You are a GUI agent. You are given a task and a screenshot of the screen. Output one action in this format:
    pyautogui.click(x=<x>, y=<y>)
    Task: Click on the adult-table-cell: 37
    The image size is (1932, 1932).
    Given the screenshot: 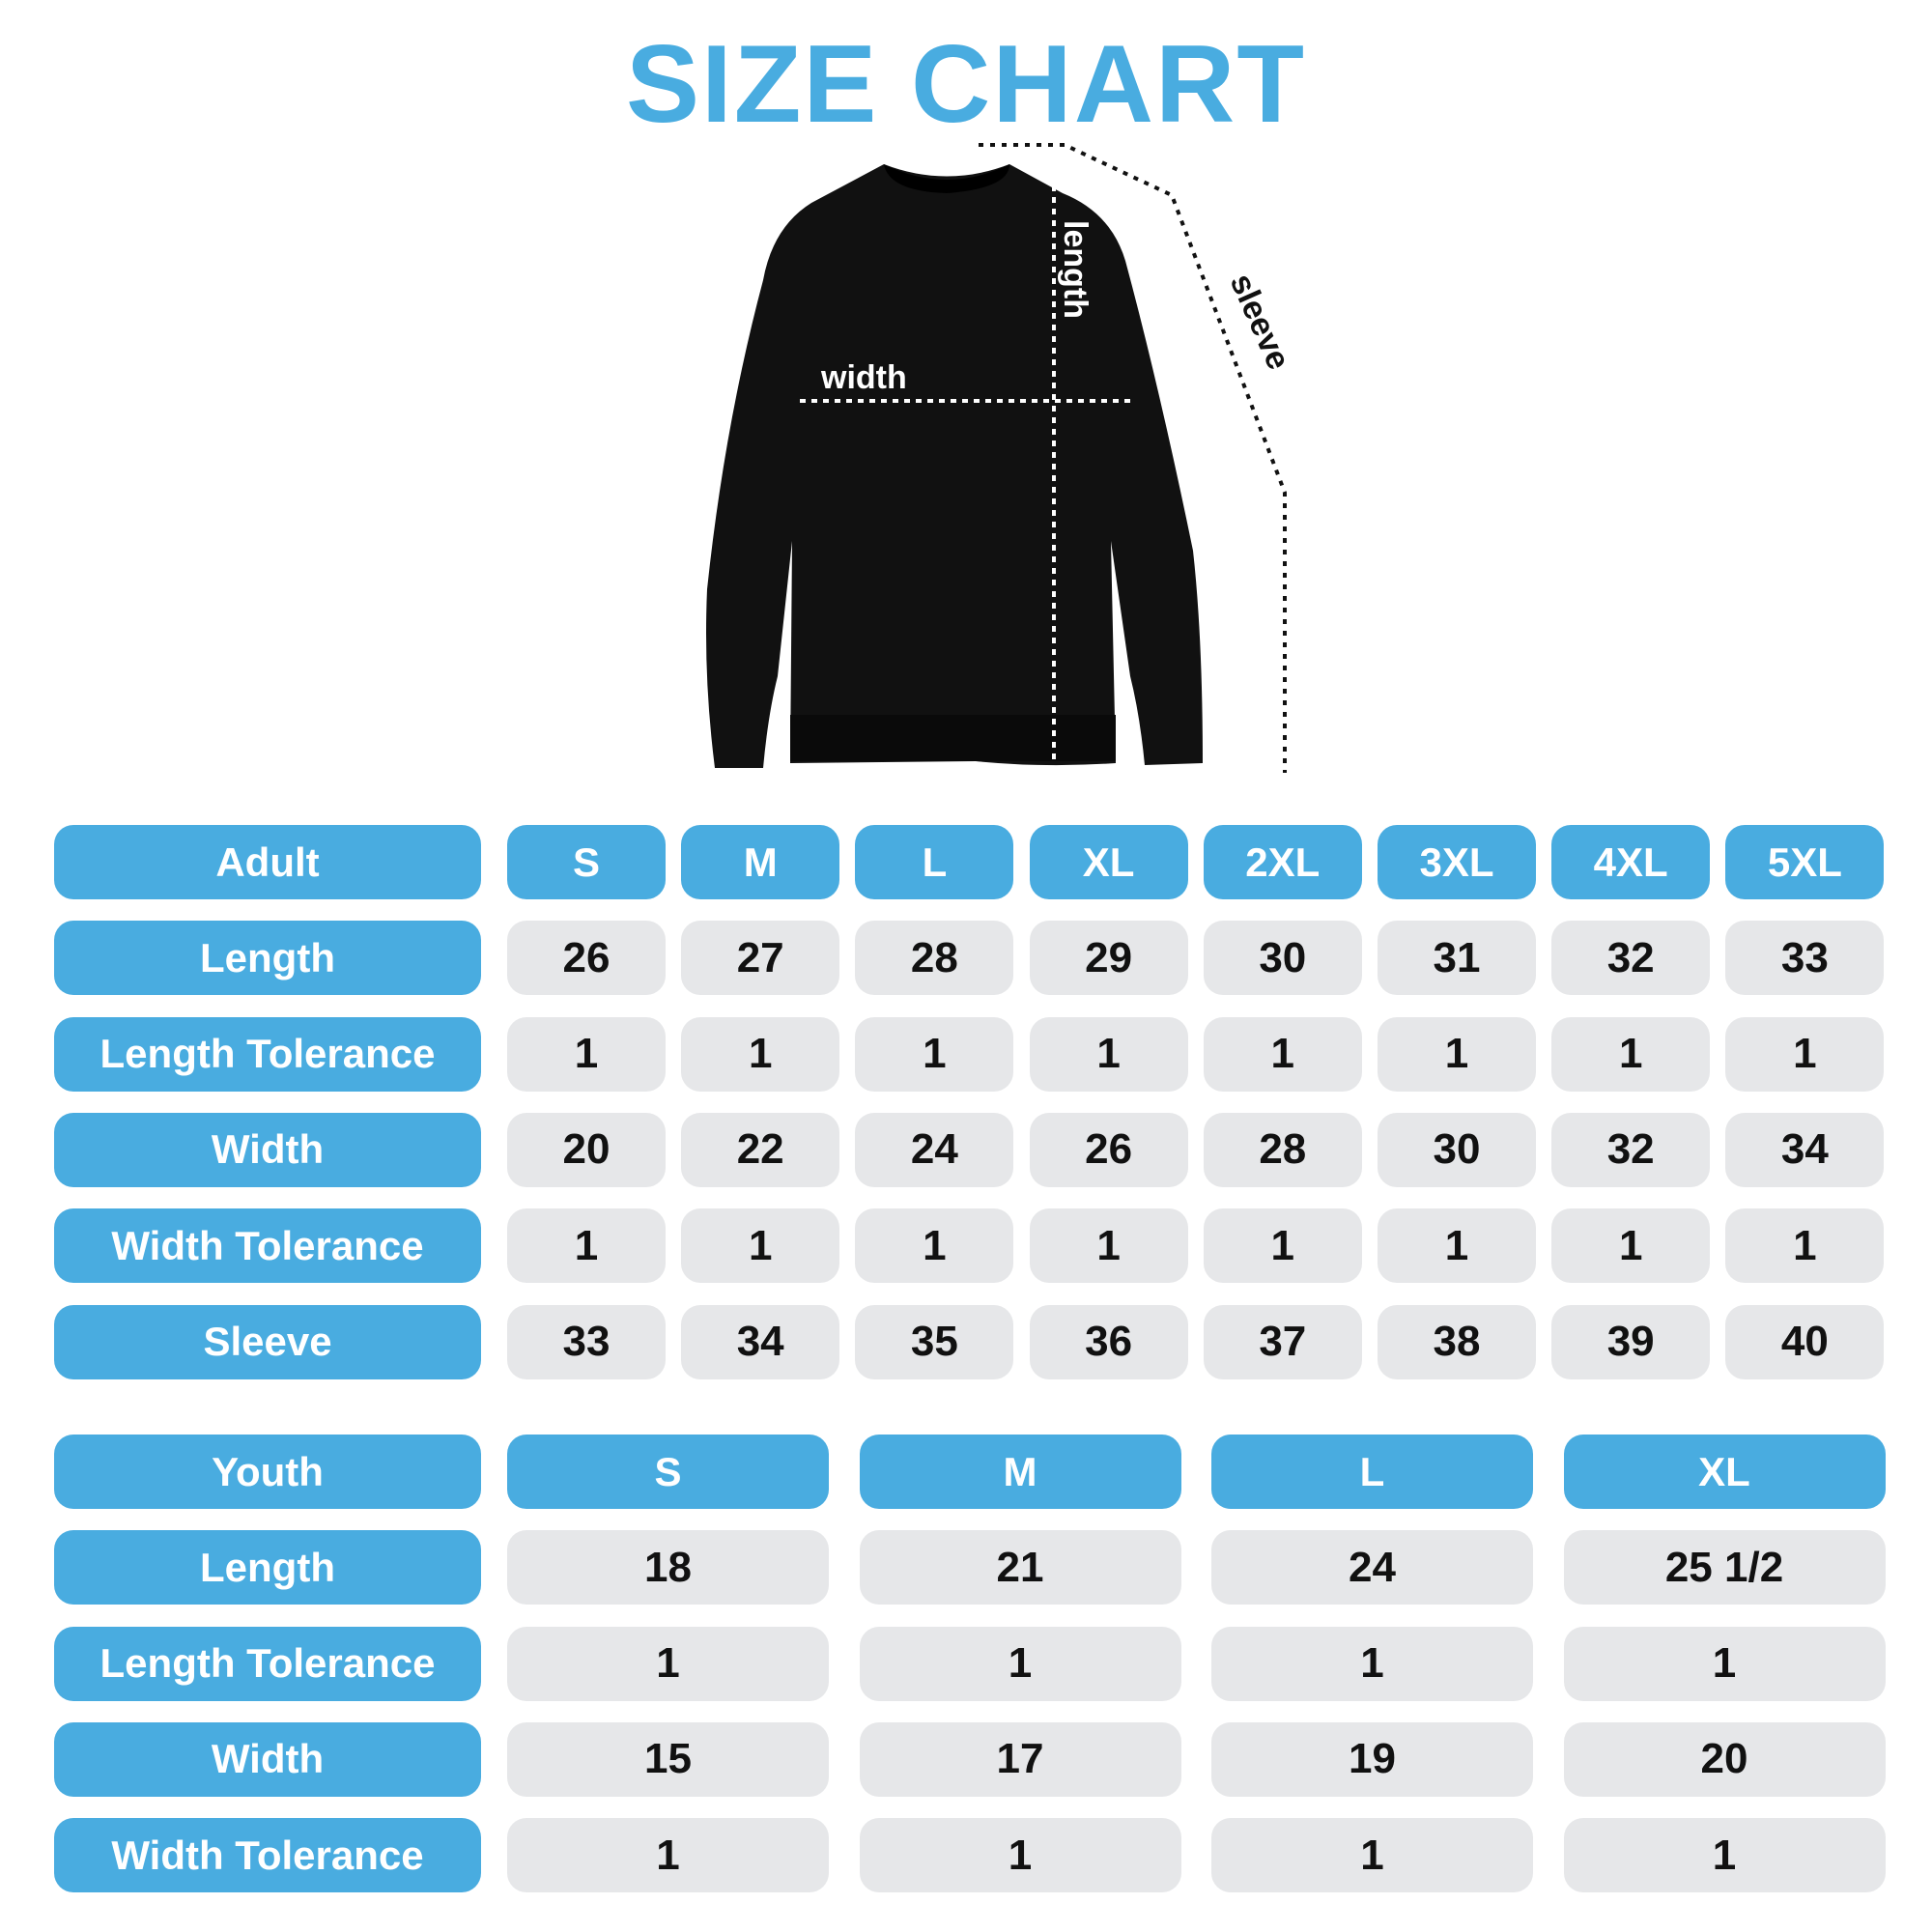 What is the action you would take?
    pyautogui.click(x=1282, y=1341)
    